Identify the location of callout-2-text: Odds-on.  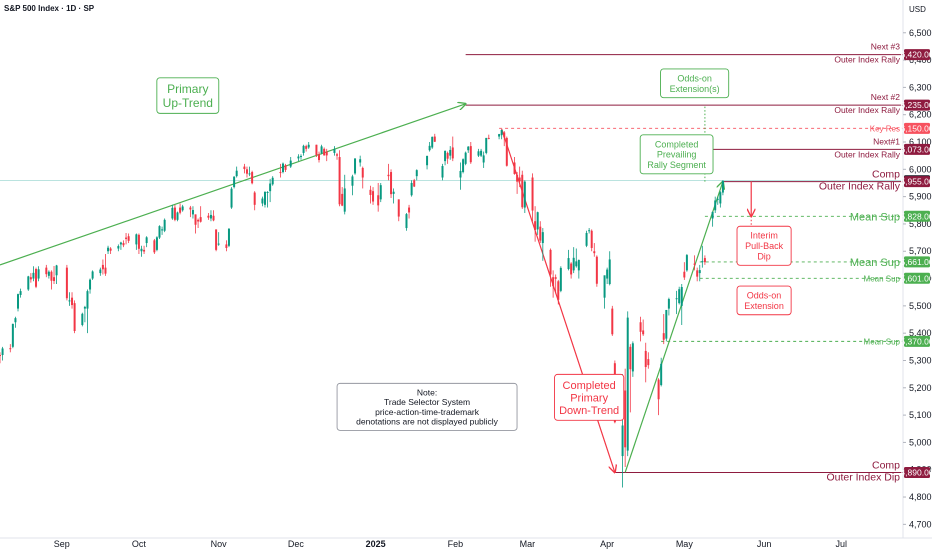
(694, 78).